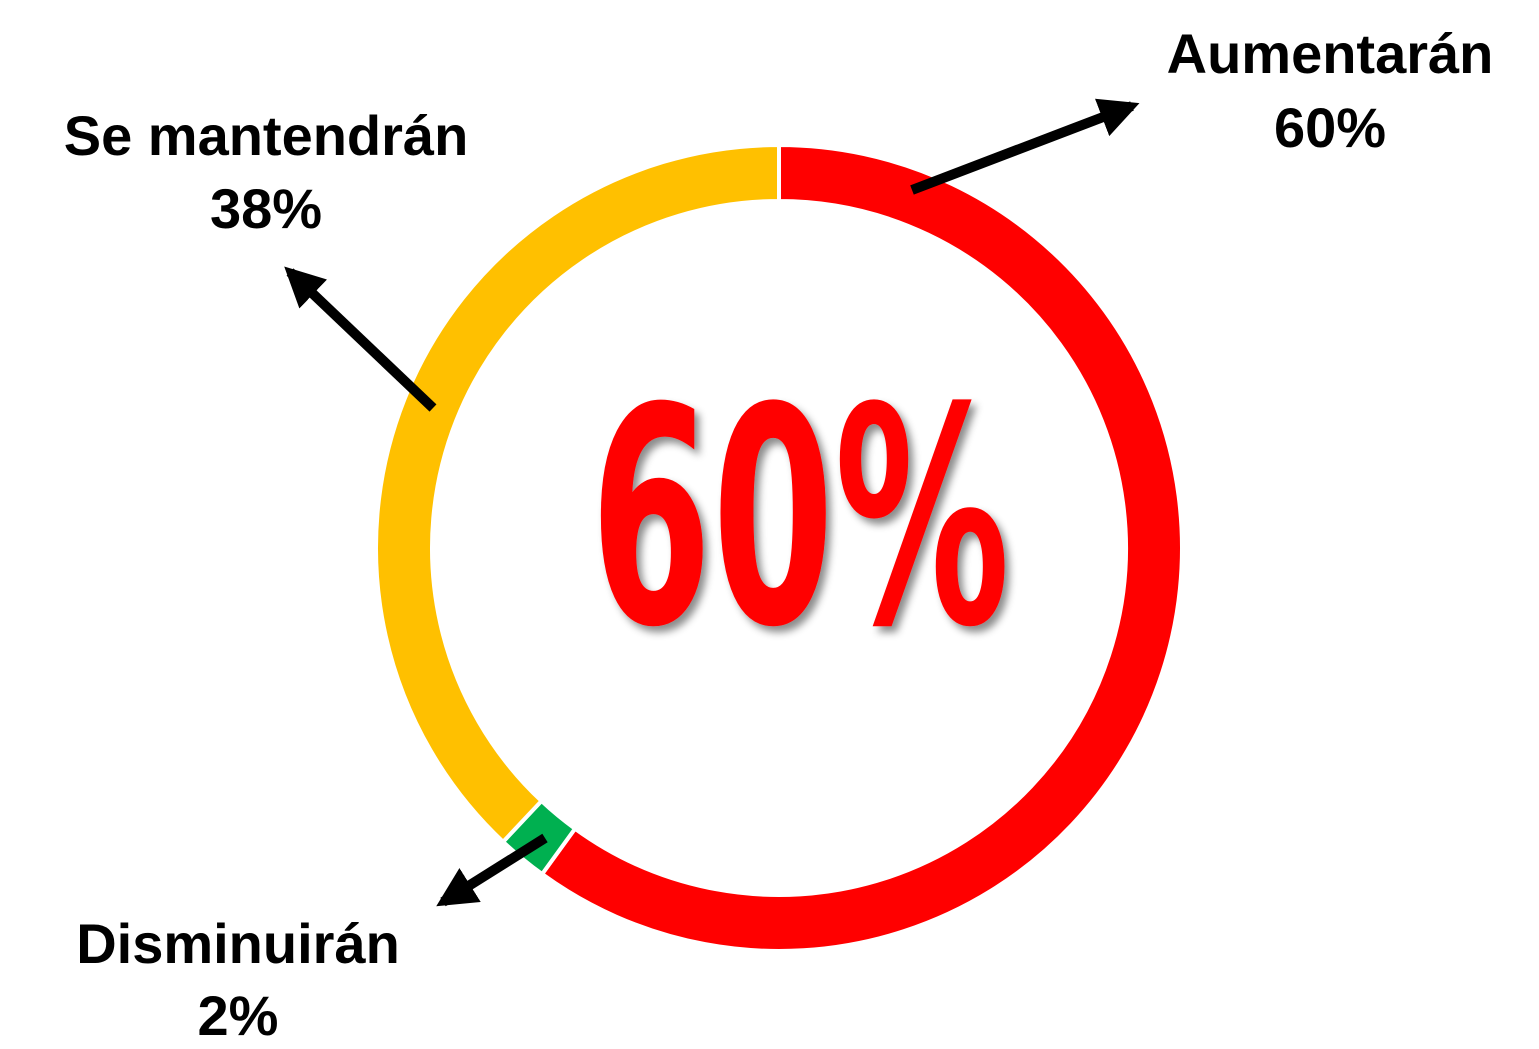  Describe the element at coordinates (238, 1015) in the screenshot. I see `value-label: 2%` at that location.